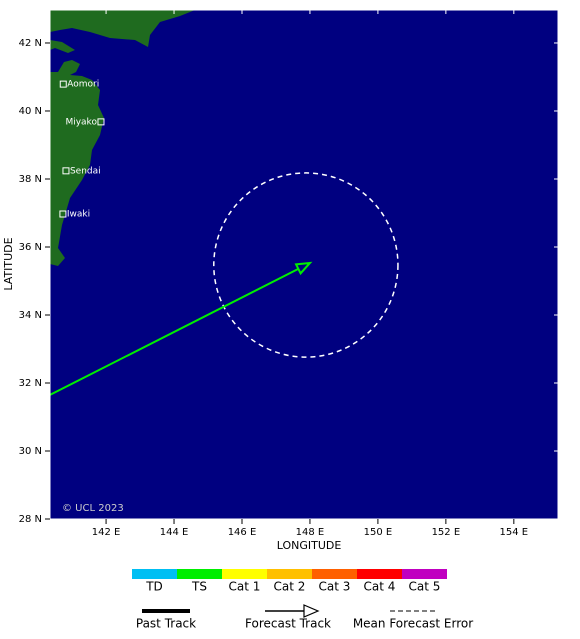  What do you see at coordinates (30, 519) in the screenshot?
I see `y-tick-label: 28 N` at bounding box center [30, 519].